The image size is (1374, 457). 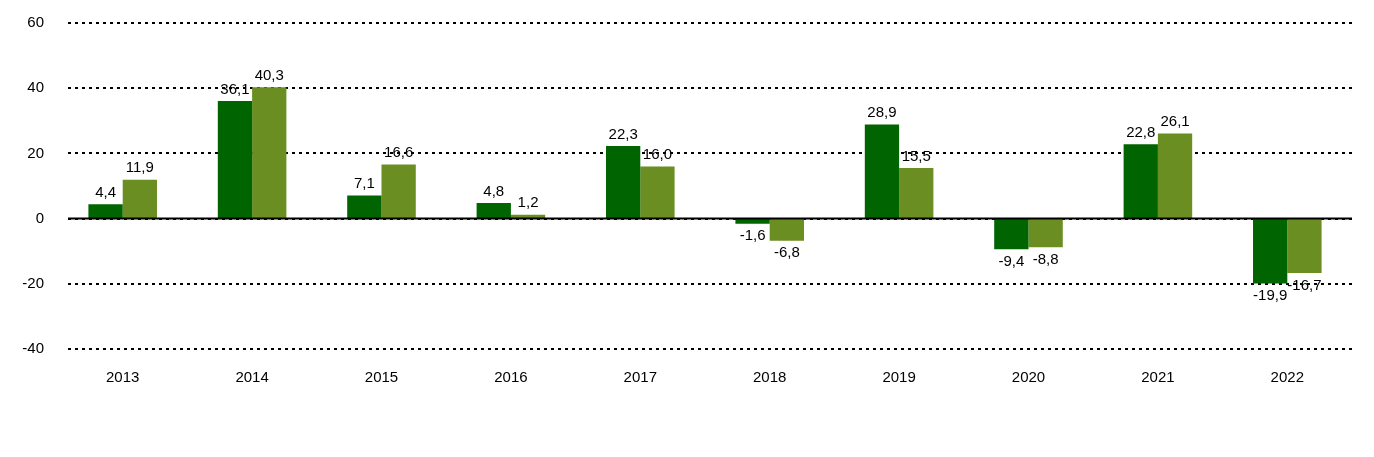 What do you see at coordinates (123, 377) in the screenshot?
I see `x-tick-label: 2013` at bounding box center [123, 377].